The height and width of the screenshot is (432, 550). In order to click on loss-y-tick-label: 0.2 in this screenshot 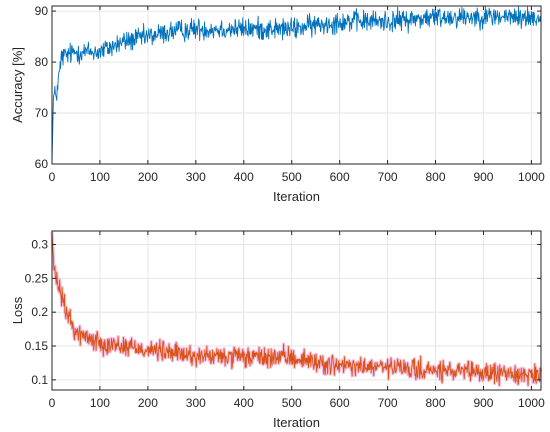, I will do `click(39, 312)`.